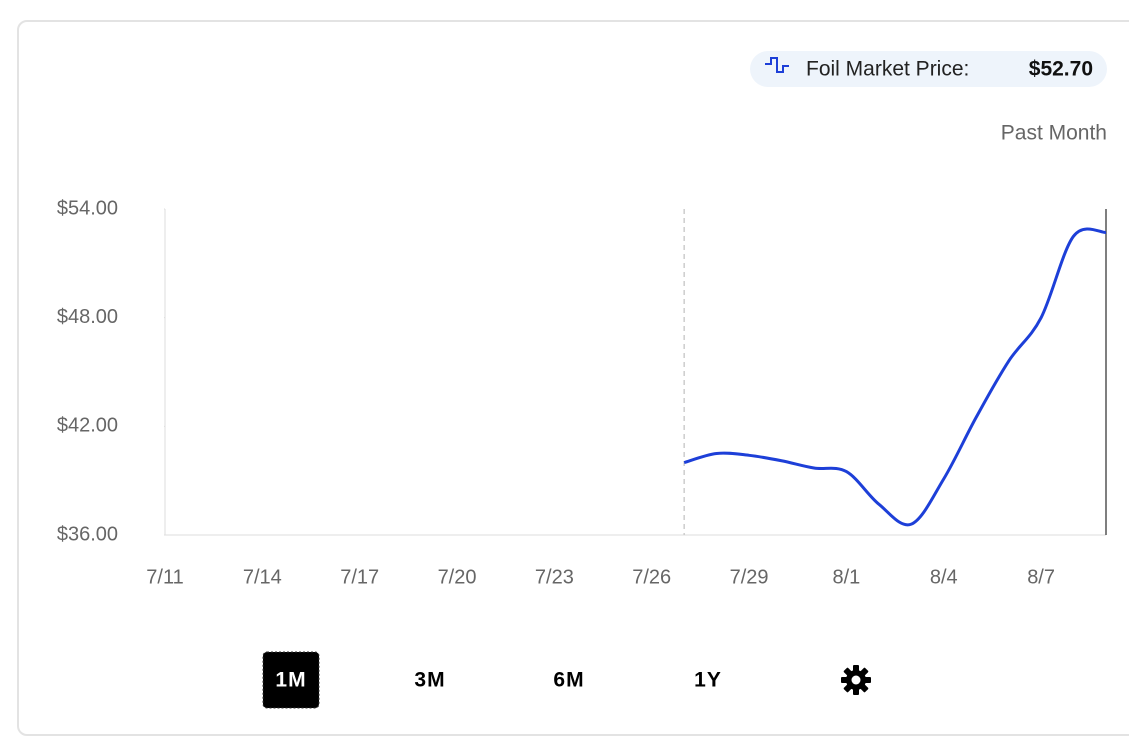 The width and height of the screenshot is (1129, 748). I want to click on x-tick-label: 7/23, so click(554, 577).